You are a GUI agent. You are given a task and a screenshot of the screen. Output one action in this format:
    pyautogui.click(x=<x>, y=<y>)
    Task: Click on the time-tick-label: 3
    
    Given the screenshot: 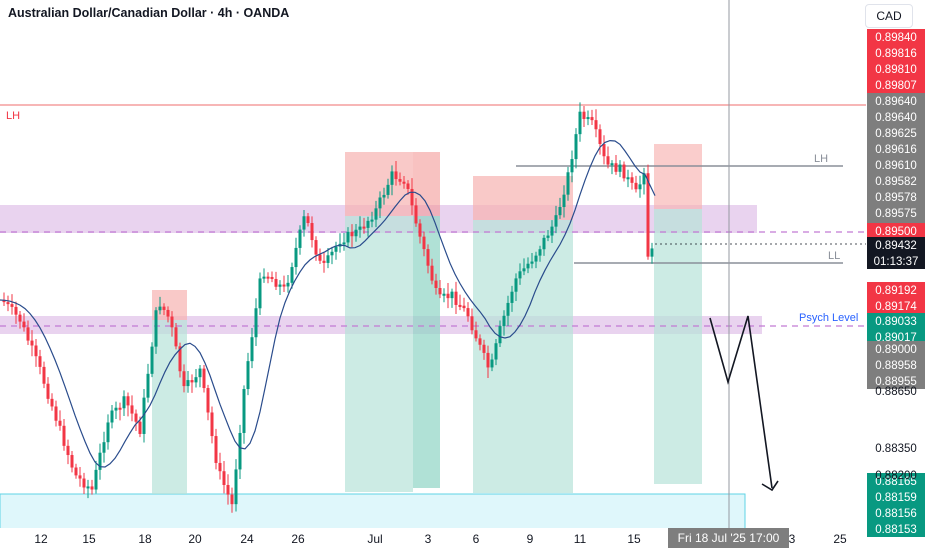 What is the action you would take?
    pyautogui.click(x=428, y=539)
    